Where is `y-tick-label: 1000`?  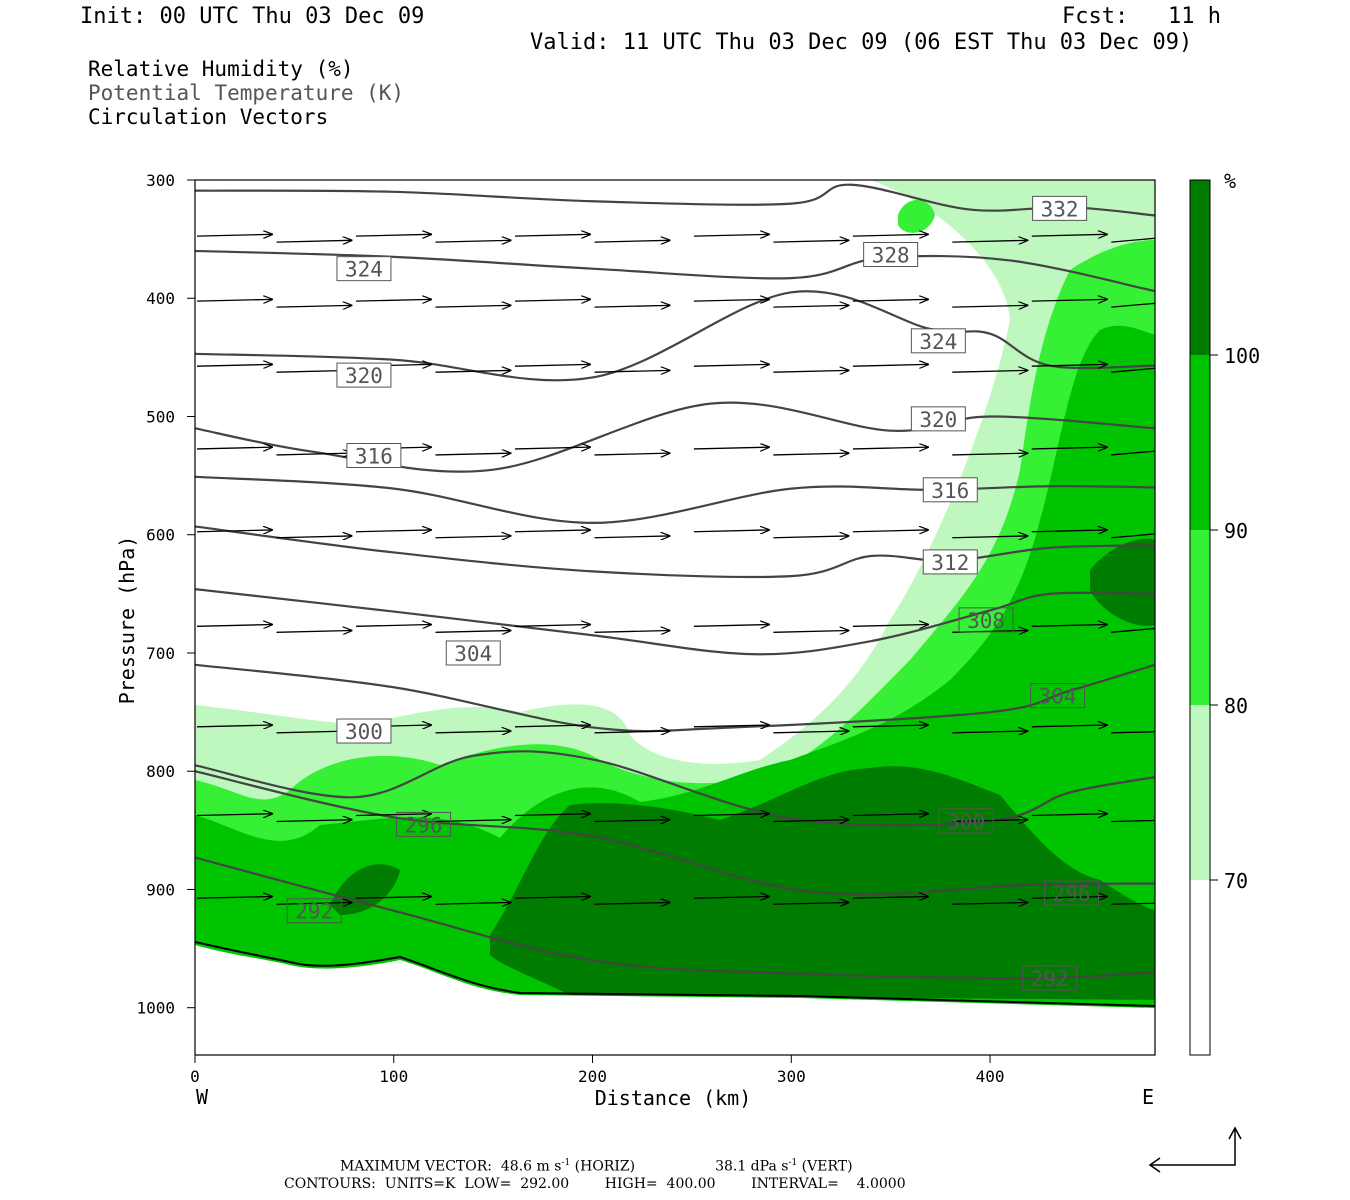
y-tick-label: 1000 is located at coordinates (155, 1008).